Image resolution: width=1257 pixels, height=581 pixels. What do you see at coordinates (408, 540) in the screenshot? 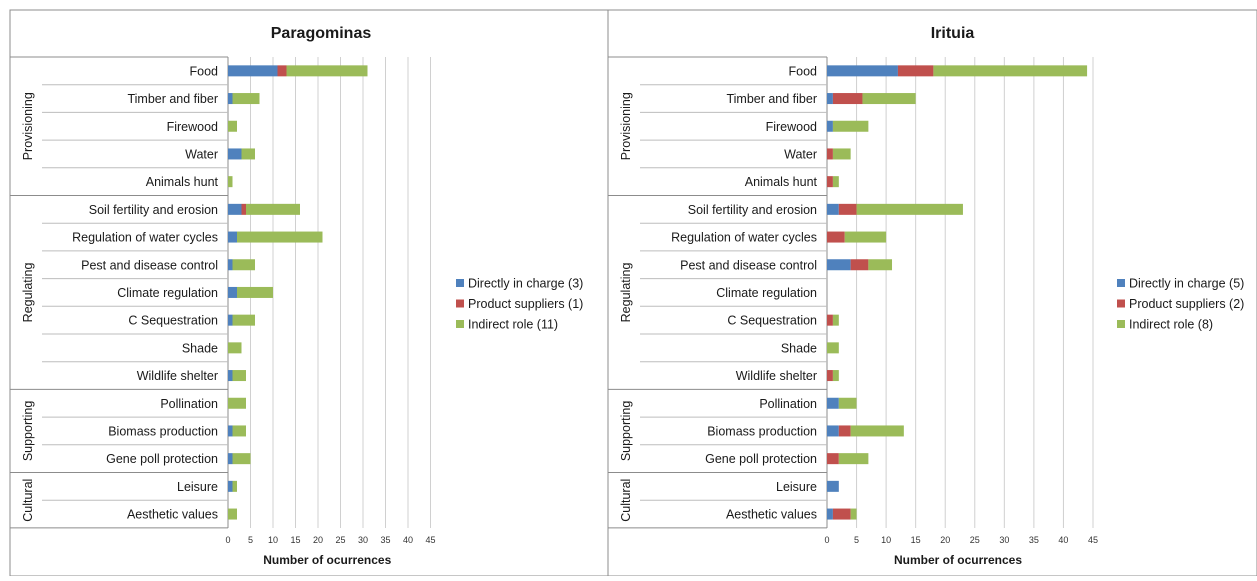
I see `p1-x-tick-label-40: 40` at bounding box center [408, 540].